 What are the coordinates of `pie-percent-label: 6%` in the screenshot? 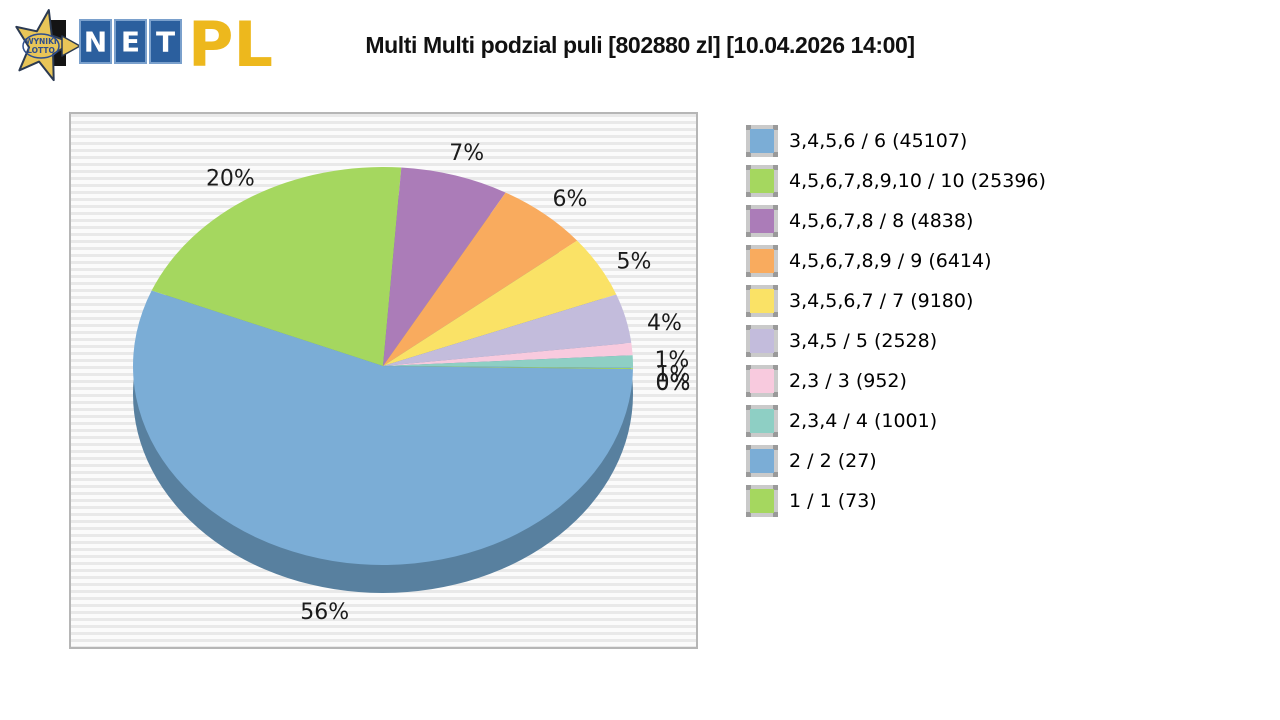 It's located at (570, 199).